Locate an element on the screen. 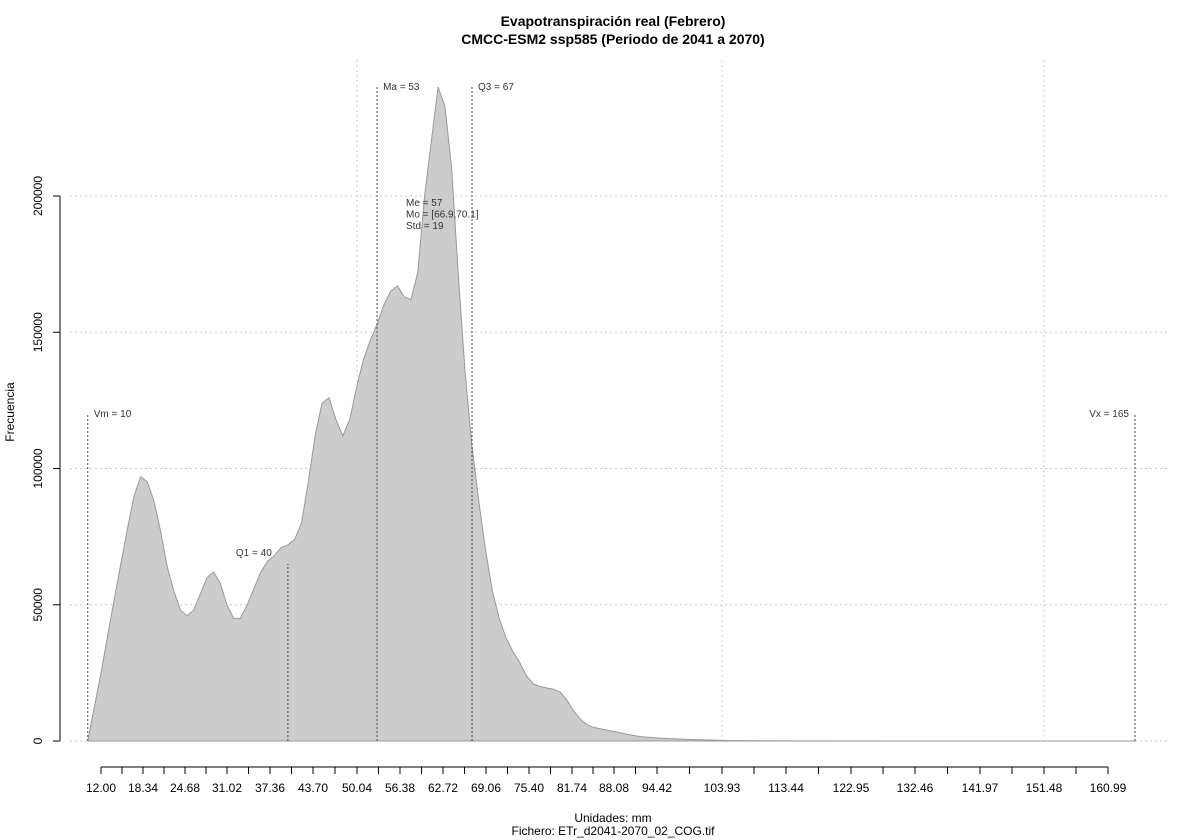 This screenshot has width=1200, height=840. x-tick-label: 81.74 is located at coordinates (572, 788).